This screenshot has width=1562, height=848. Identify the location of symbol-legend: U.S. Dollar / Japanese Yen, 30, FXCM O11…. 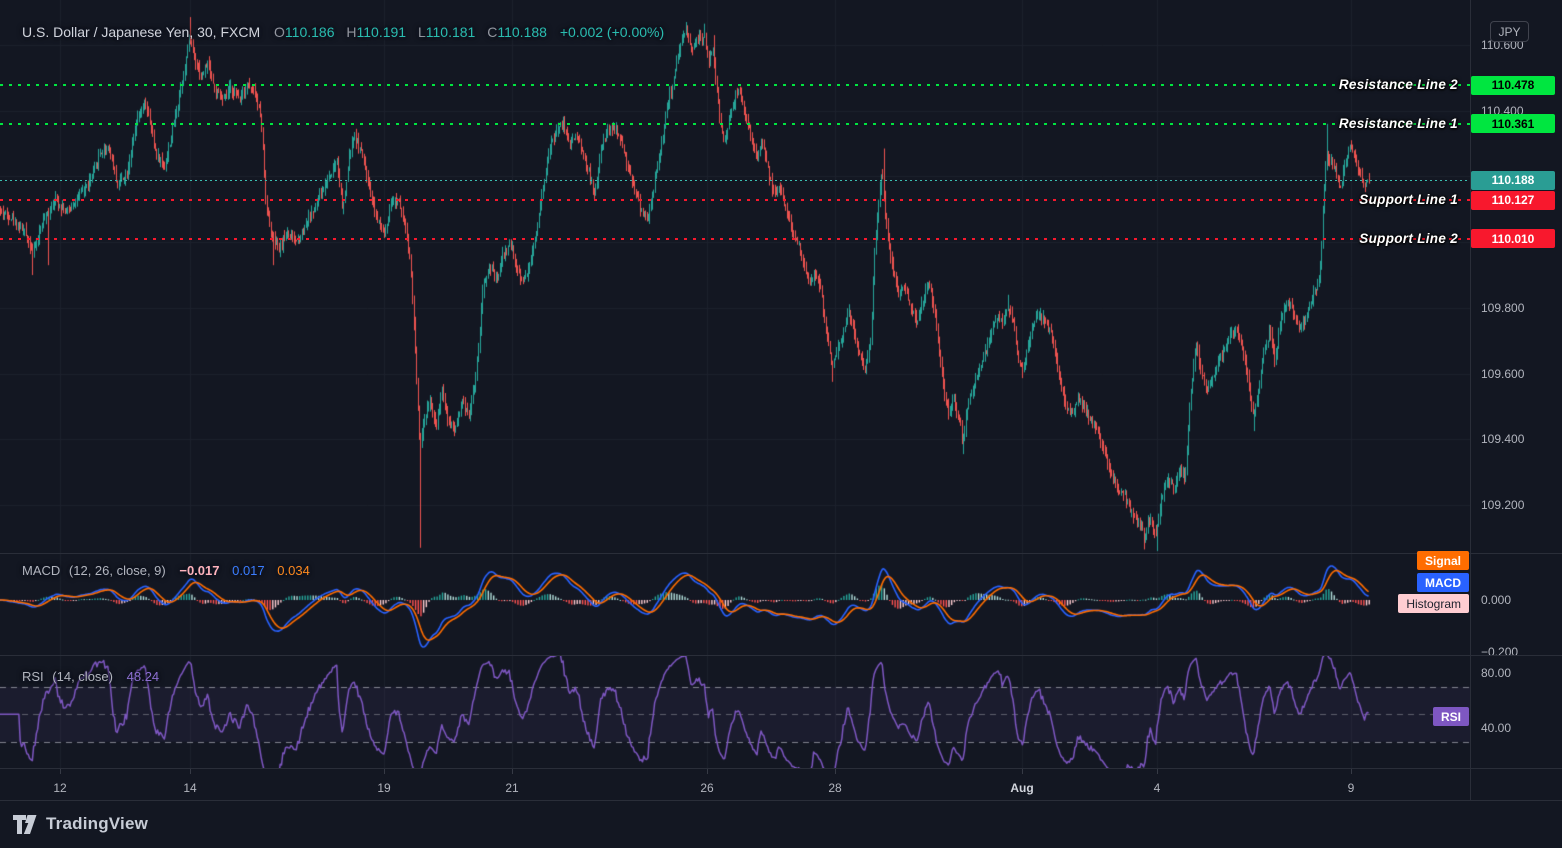
(343, 32).